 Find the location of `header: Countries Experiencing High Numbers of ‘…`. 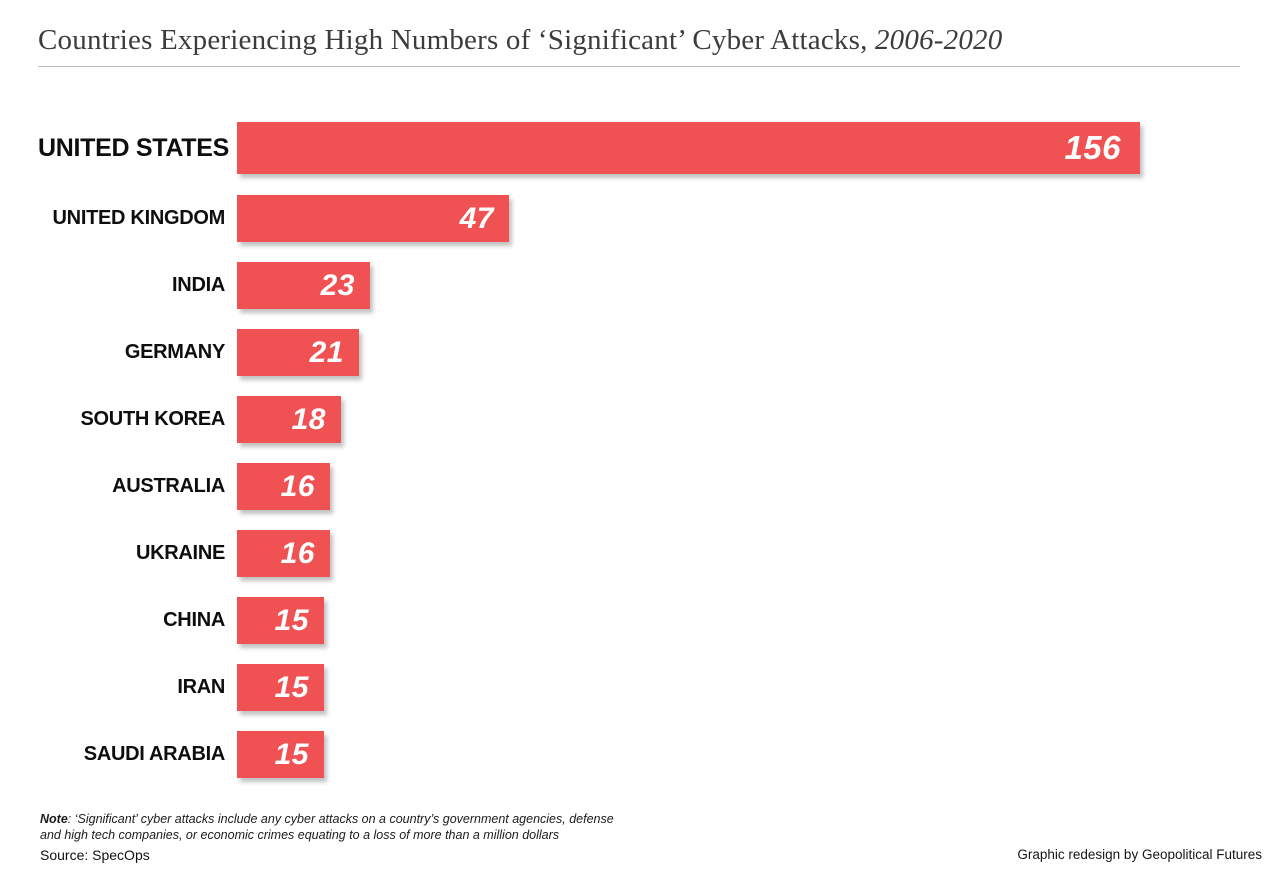

header: Countries Experiencing High Numbers of ‘… is located at coordinates (640, 33).